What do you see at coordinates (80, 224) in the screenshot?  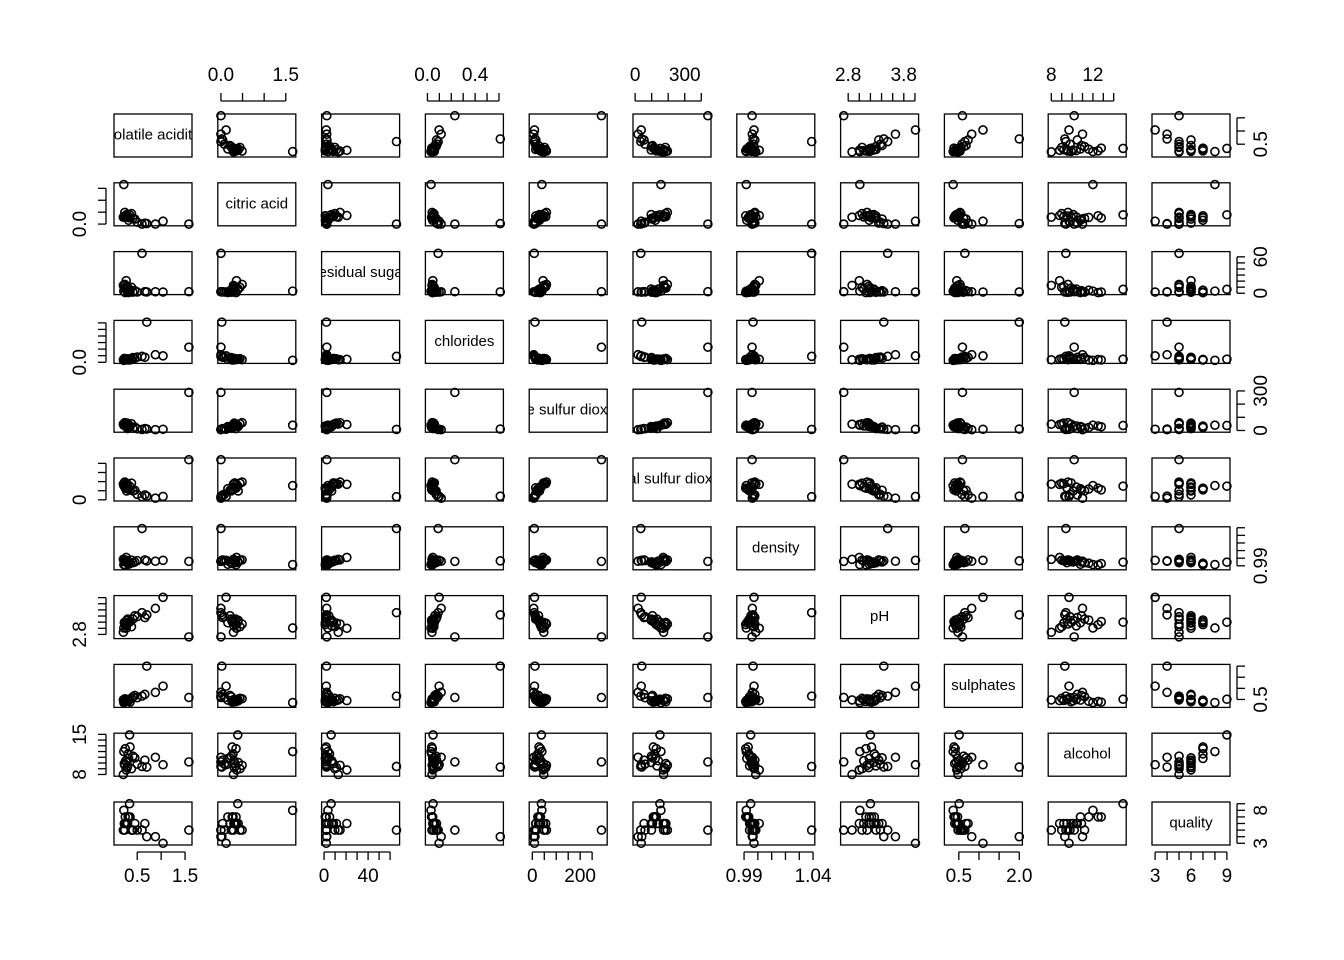 I see `tick-label: 0.0` at bounding box center [80, 224].